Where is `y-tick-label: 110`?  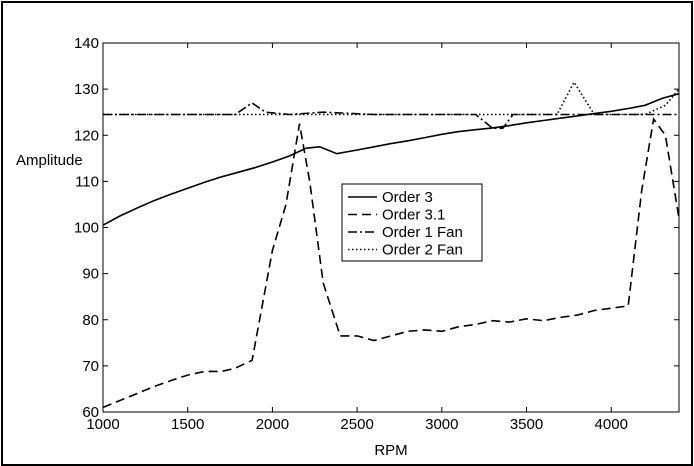
y-tick-label: 110 is located at coordinates (87, 181).